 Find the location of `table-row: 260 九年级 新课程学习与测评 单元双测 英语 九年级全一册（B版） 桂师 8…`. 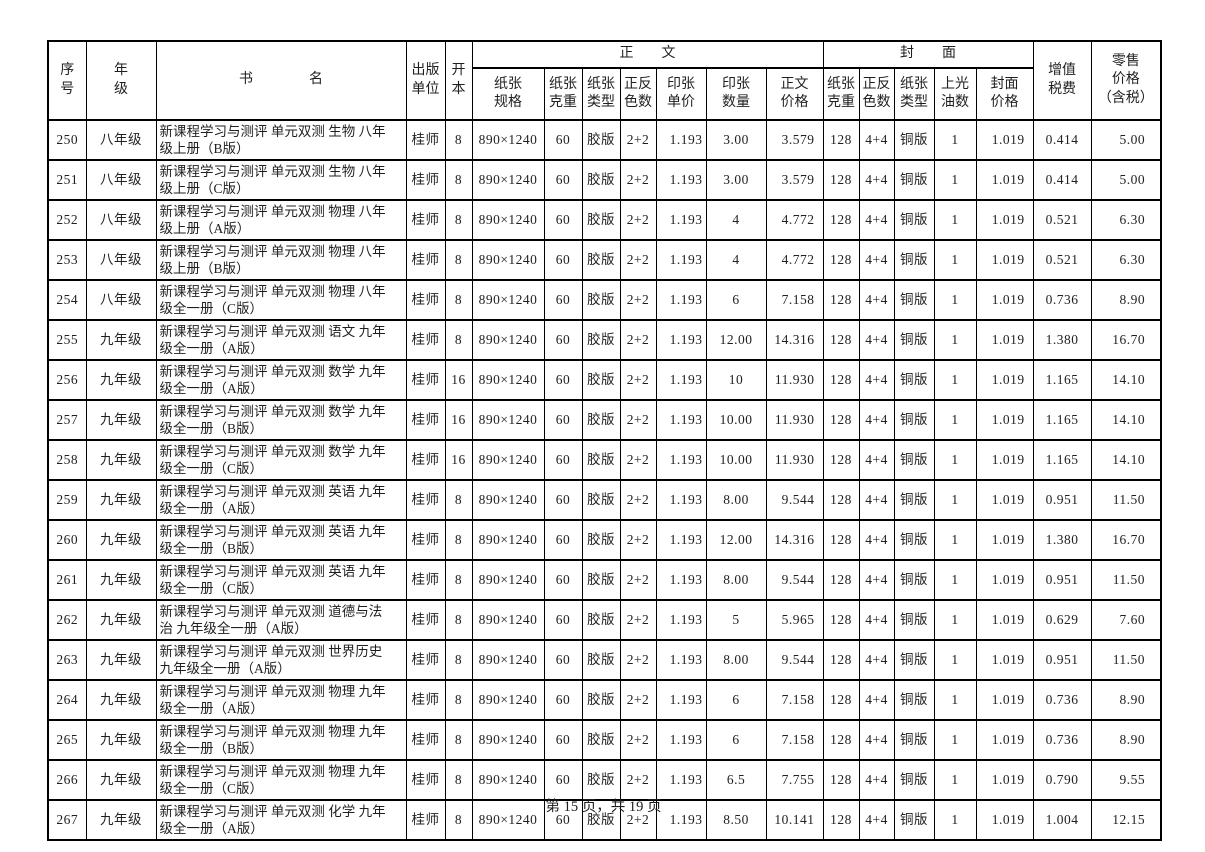

table-row: 260 九年级 新课程学习与测评 单元双测 英语 九年级全一册（B版） 桂师 8… is located at coordinates (604, 540).